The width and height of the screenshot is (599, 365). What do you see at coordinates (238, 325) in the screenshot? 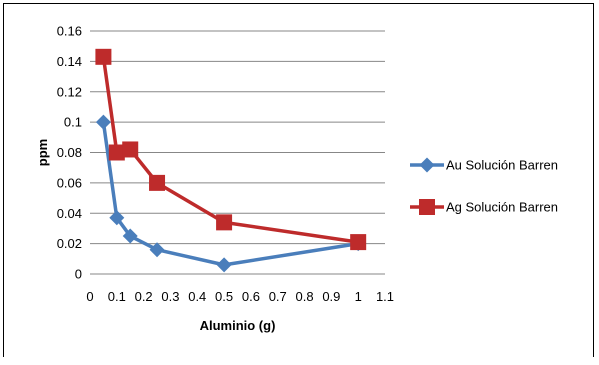
I see `x-axis-title: Aluminio (g)` at bounding box center [238, 325].